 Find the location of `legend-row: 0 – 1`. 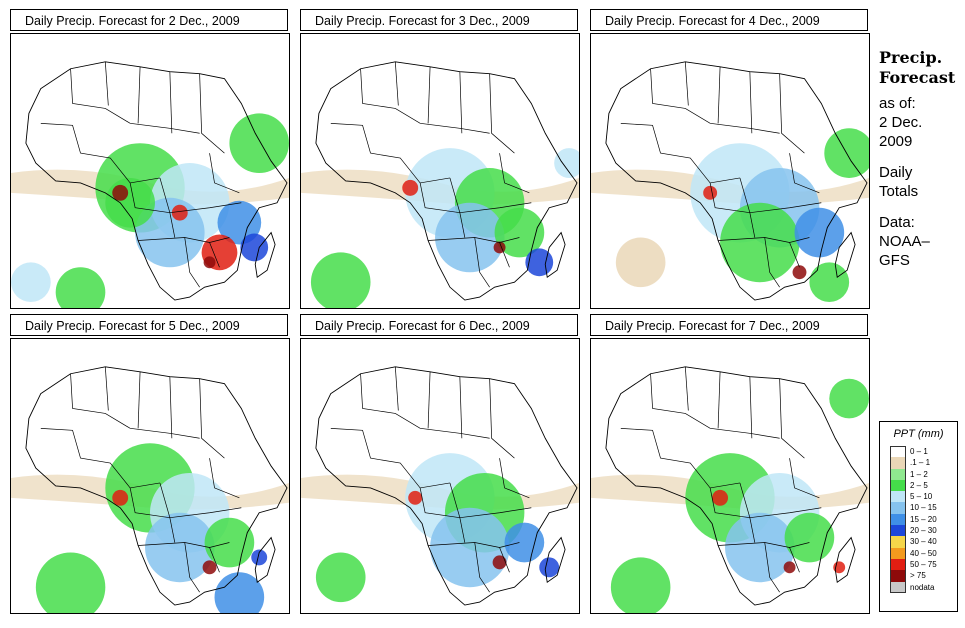

legend-row: 0 – 1 is located at coordinates (923, 452).